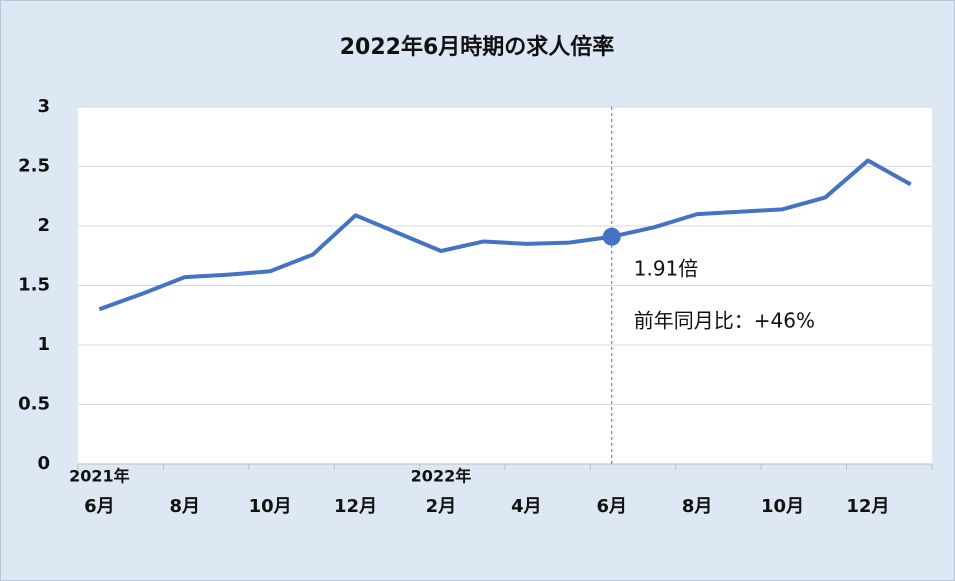 Image resolution: width=955 pixels, height=581 pixels. I want to click on y-tick-label: 0, so click(43, 463).